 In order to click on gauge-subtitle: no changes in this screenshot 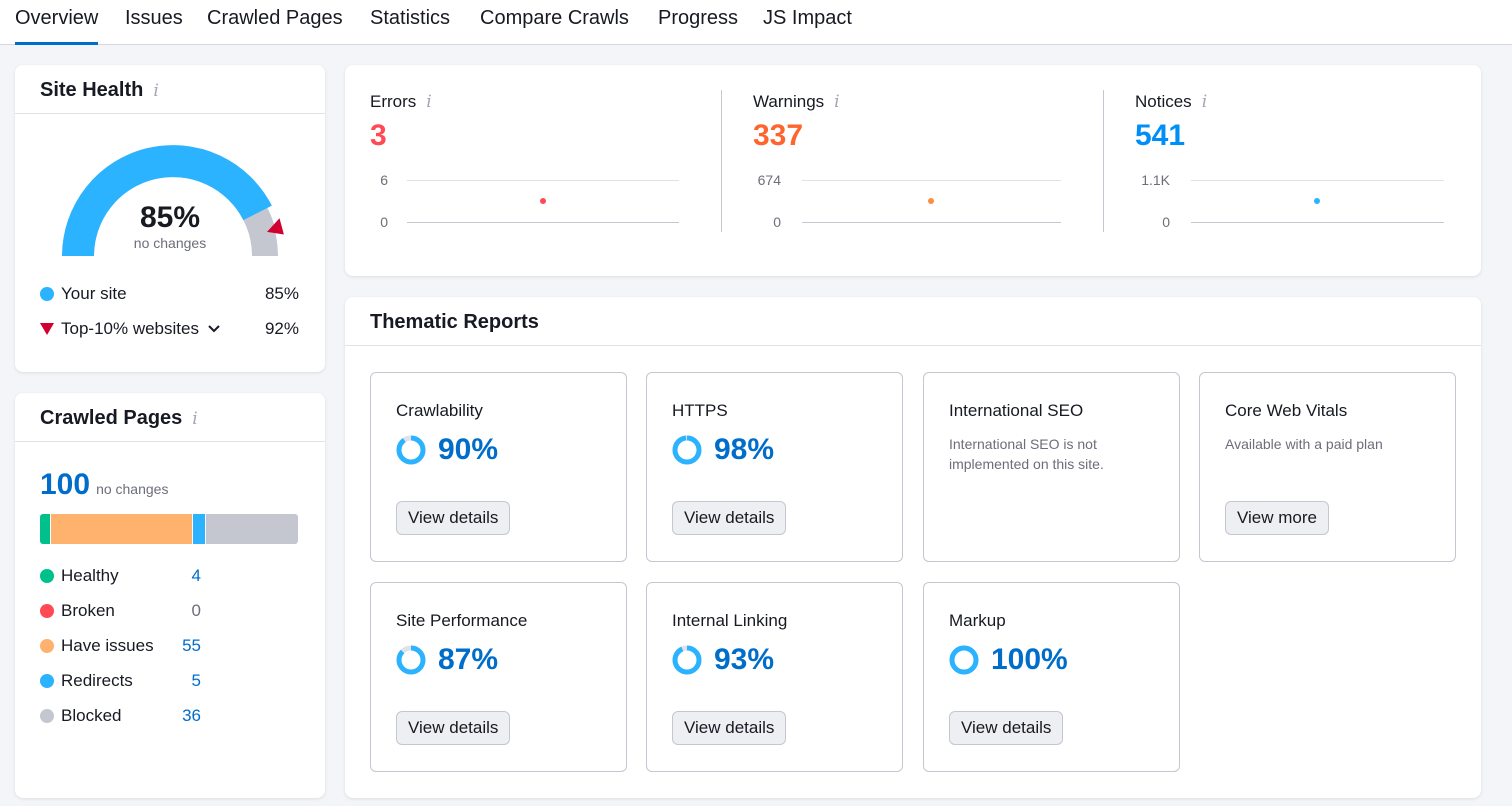, I will do `click(170, 243)`.